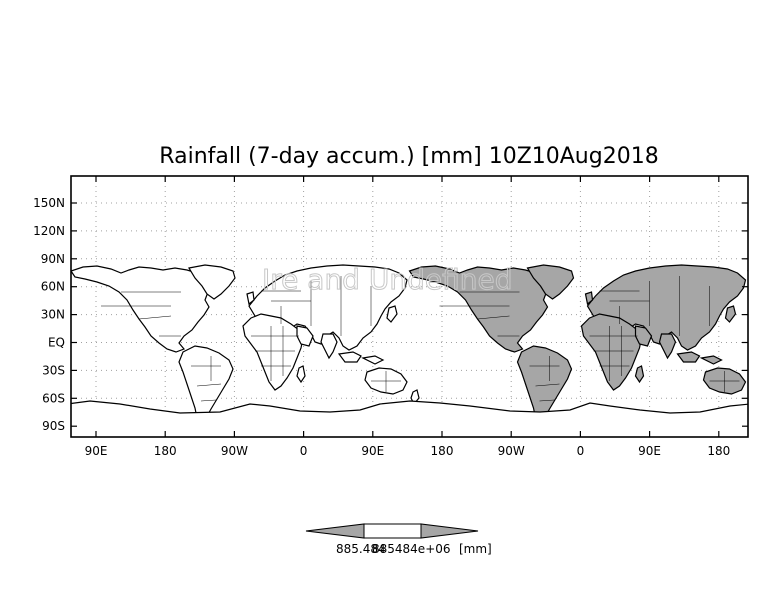  What do you see at coordinates (56, 343) in the screenshot?
I see `lat-tick-label: EQ` at bounding box center [56, 343].